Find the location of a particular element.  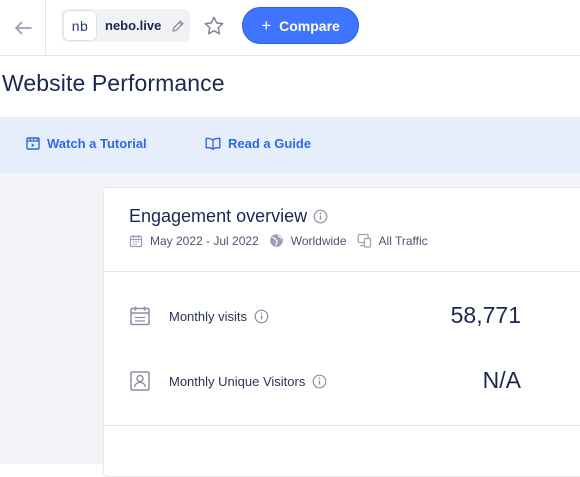

site-favicon: nb is located at coordinates (80, 25).